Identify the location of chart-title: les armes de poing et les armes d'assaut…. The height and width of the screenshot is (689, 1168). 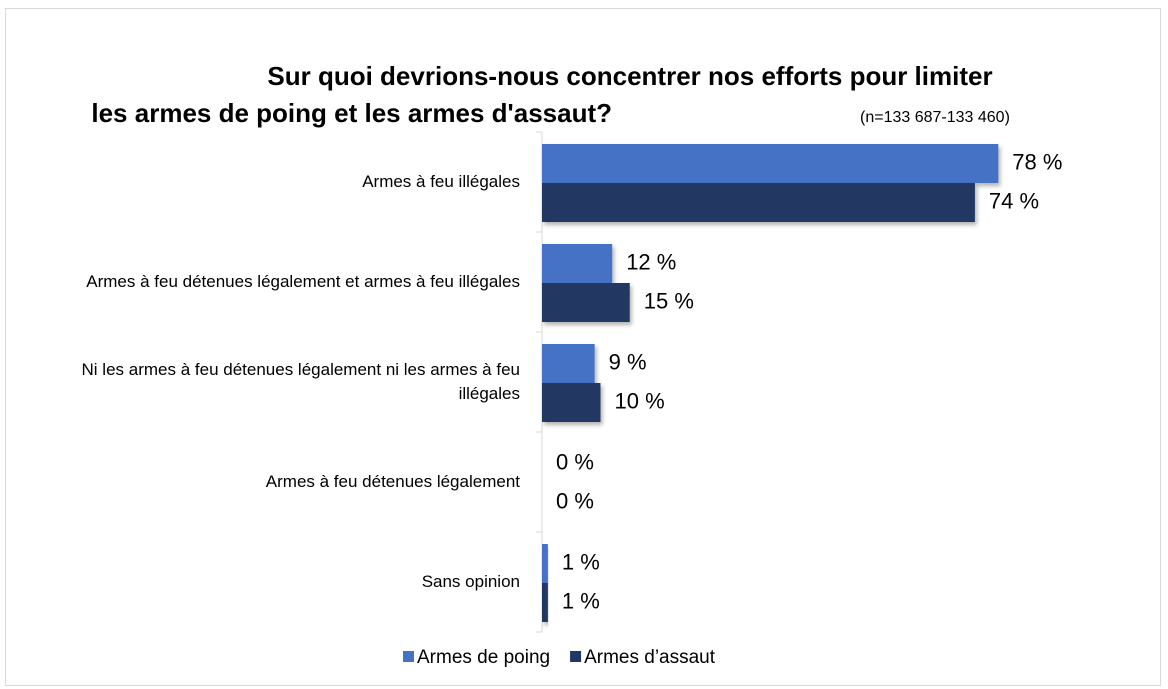
(351, 113).